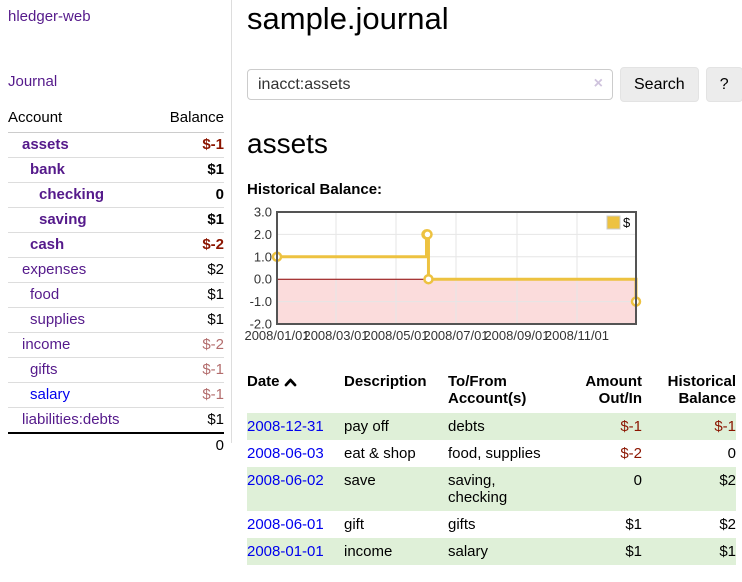 This screenshot has width=742, height=582. What do you see at coordinates (50, 394) in the screenshot?
I see `account-link: salary` at bounding box center [50, 394].